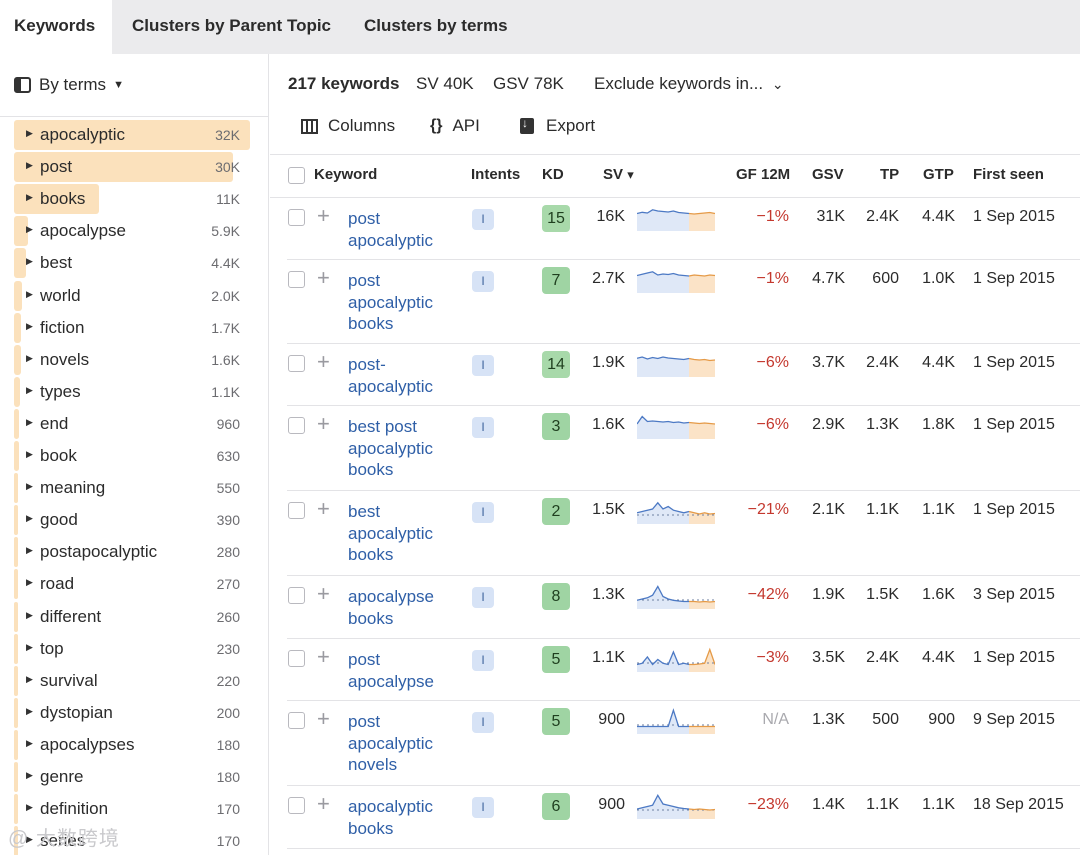  Describe the element at coordinates (455, 126) in the screenshot. I see `api-button: {} API` at that location.